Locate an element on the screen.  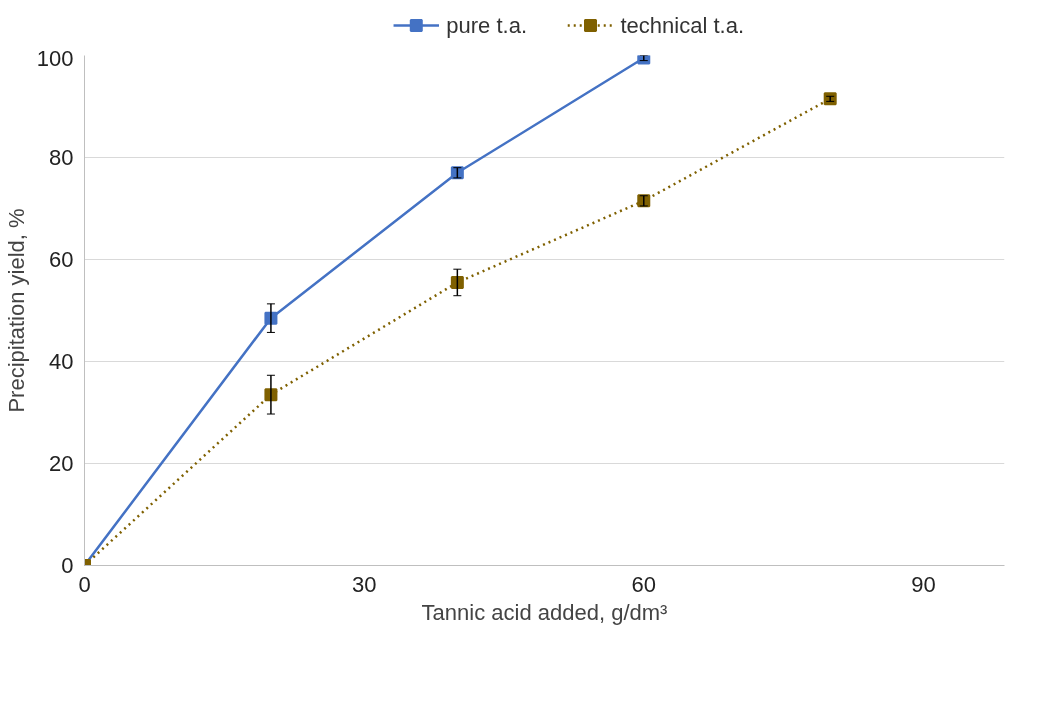
y-tick-label: 60 is located at coordinates (61, 259).